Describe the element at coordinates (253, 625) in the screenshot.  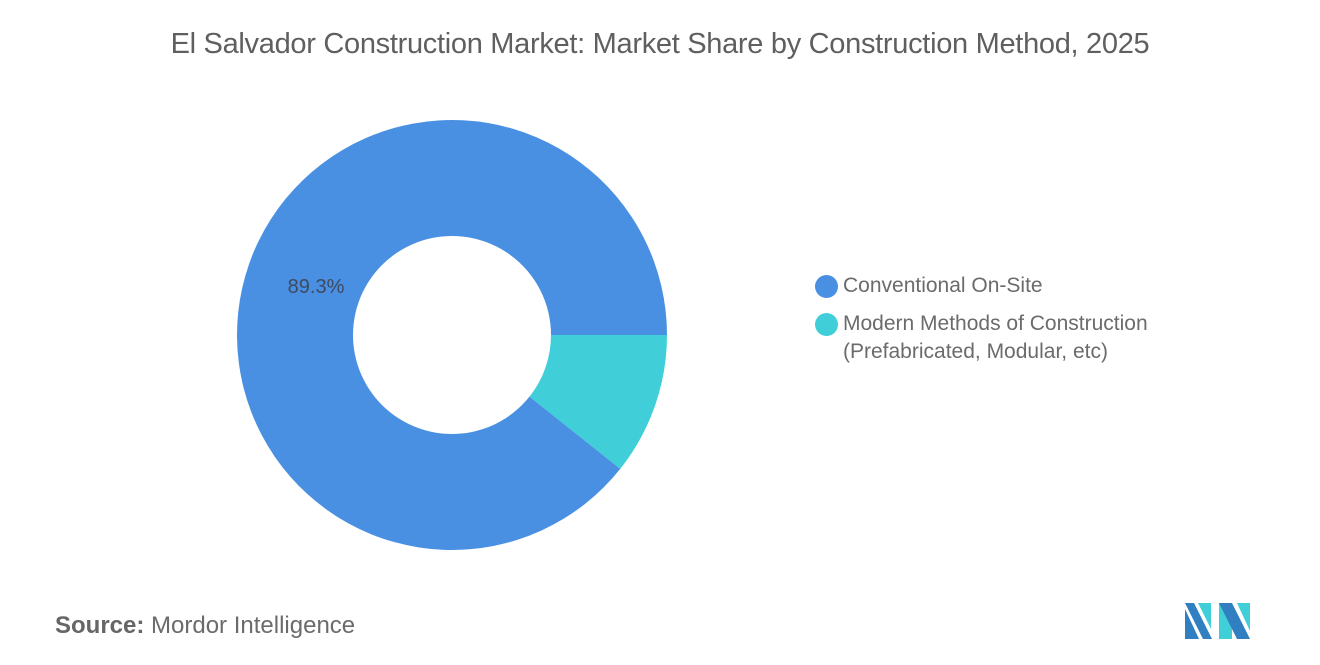
I see `source-value: Mordor Intelligence` at that location.